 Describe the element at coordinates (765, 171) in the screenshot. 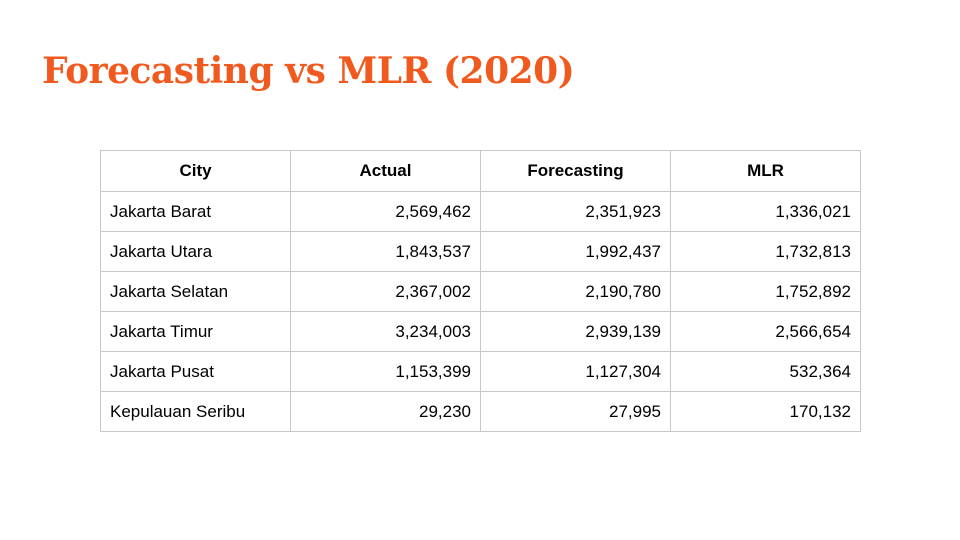

I see `header-mlr: MLR` at that location.